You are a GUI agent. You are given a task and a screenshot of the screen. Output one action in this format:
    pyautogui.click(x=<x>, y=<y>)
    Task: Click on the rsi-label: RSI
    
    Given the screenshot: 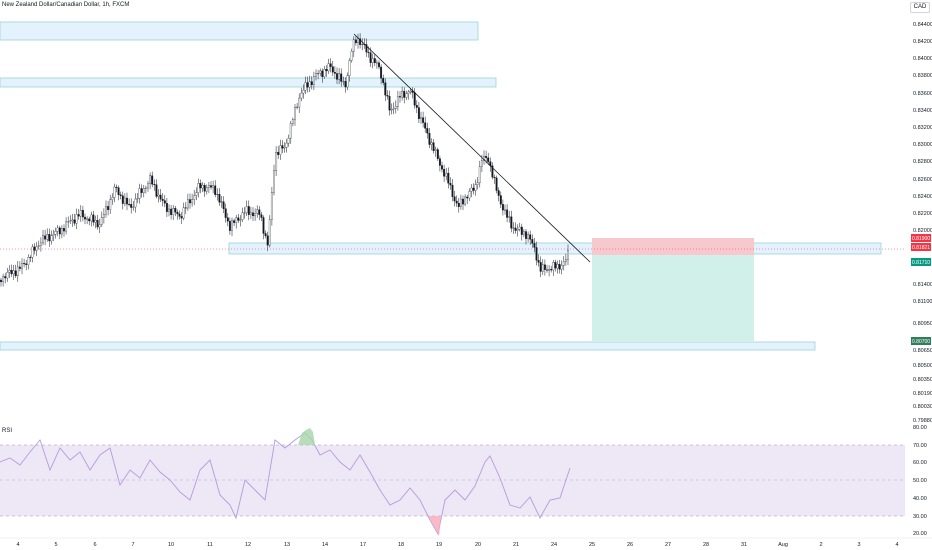 What is the action you would take?
    pyautogui.click(x=7, y=431)
    